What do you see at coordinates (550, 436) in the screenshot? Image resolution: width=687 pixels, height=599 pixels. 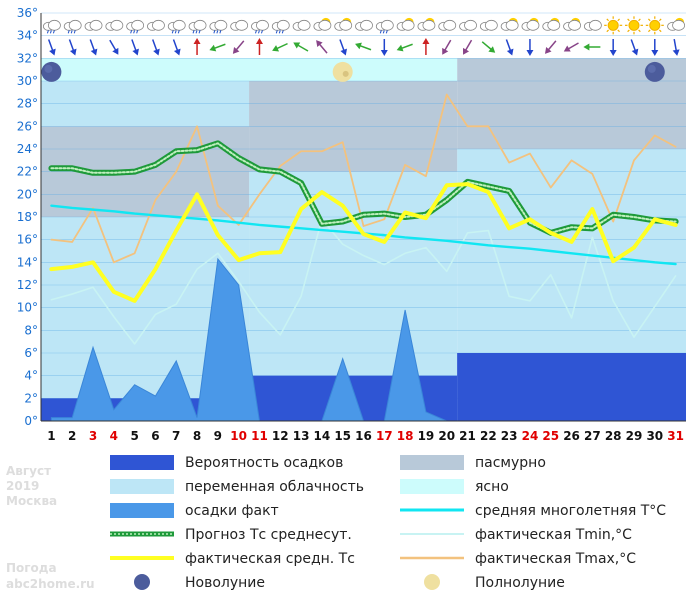 I see `x-tick-label: 25` at bounding box center [550, 436].